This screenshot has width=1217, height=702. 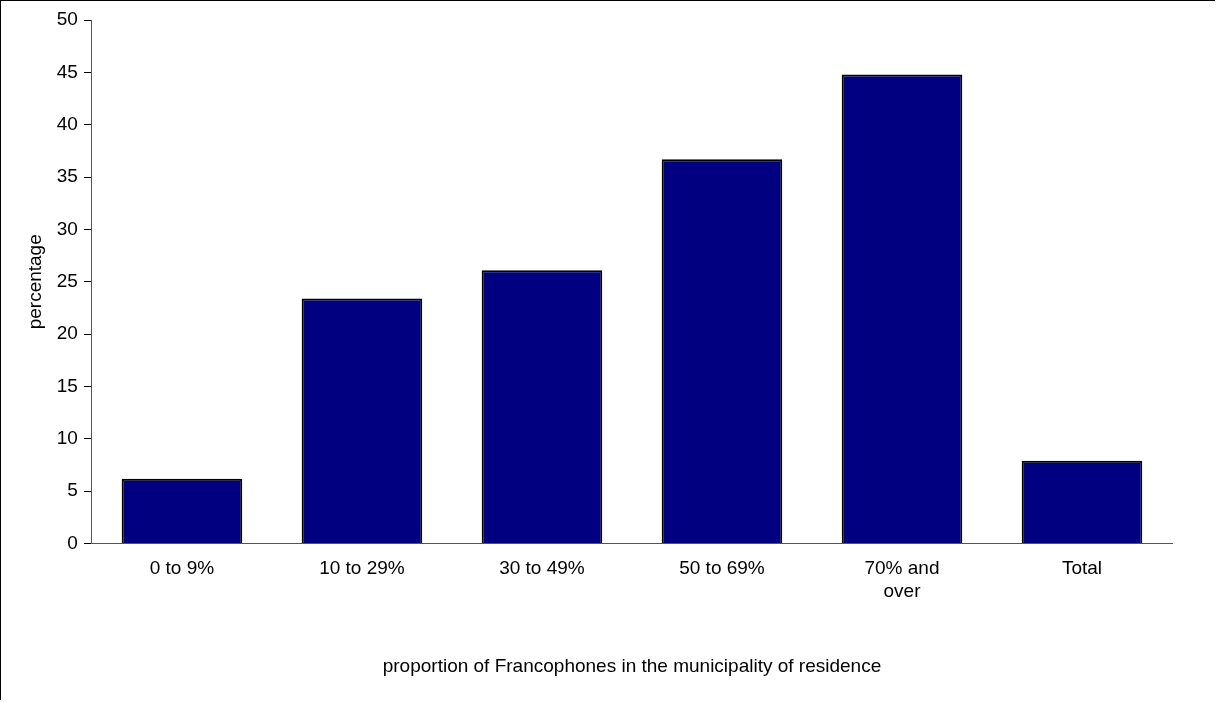 I want to click on y-axis-title: percentage, so click(x=34, y=282).